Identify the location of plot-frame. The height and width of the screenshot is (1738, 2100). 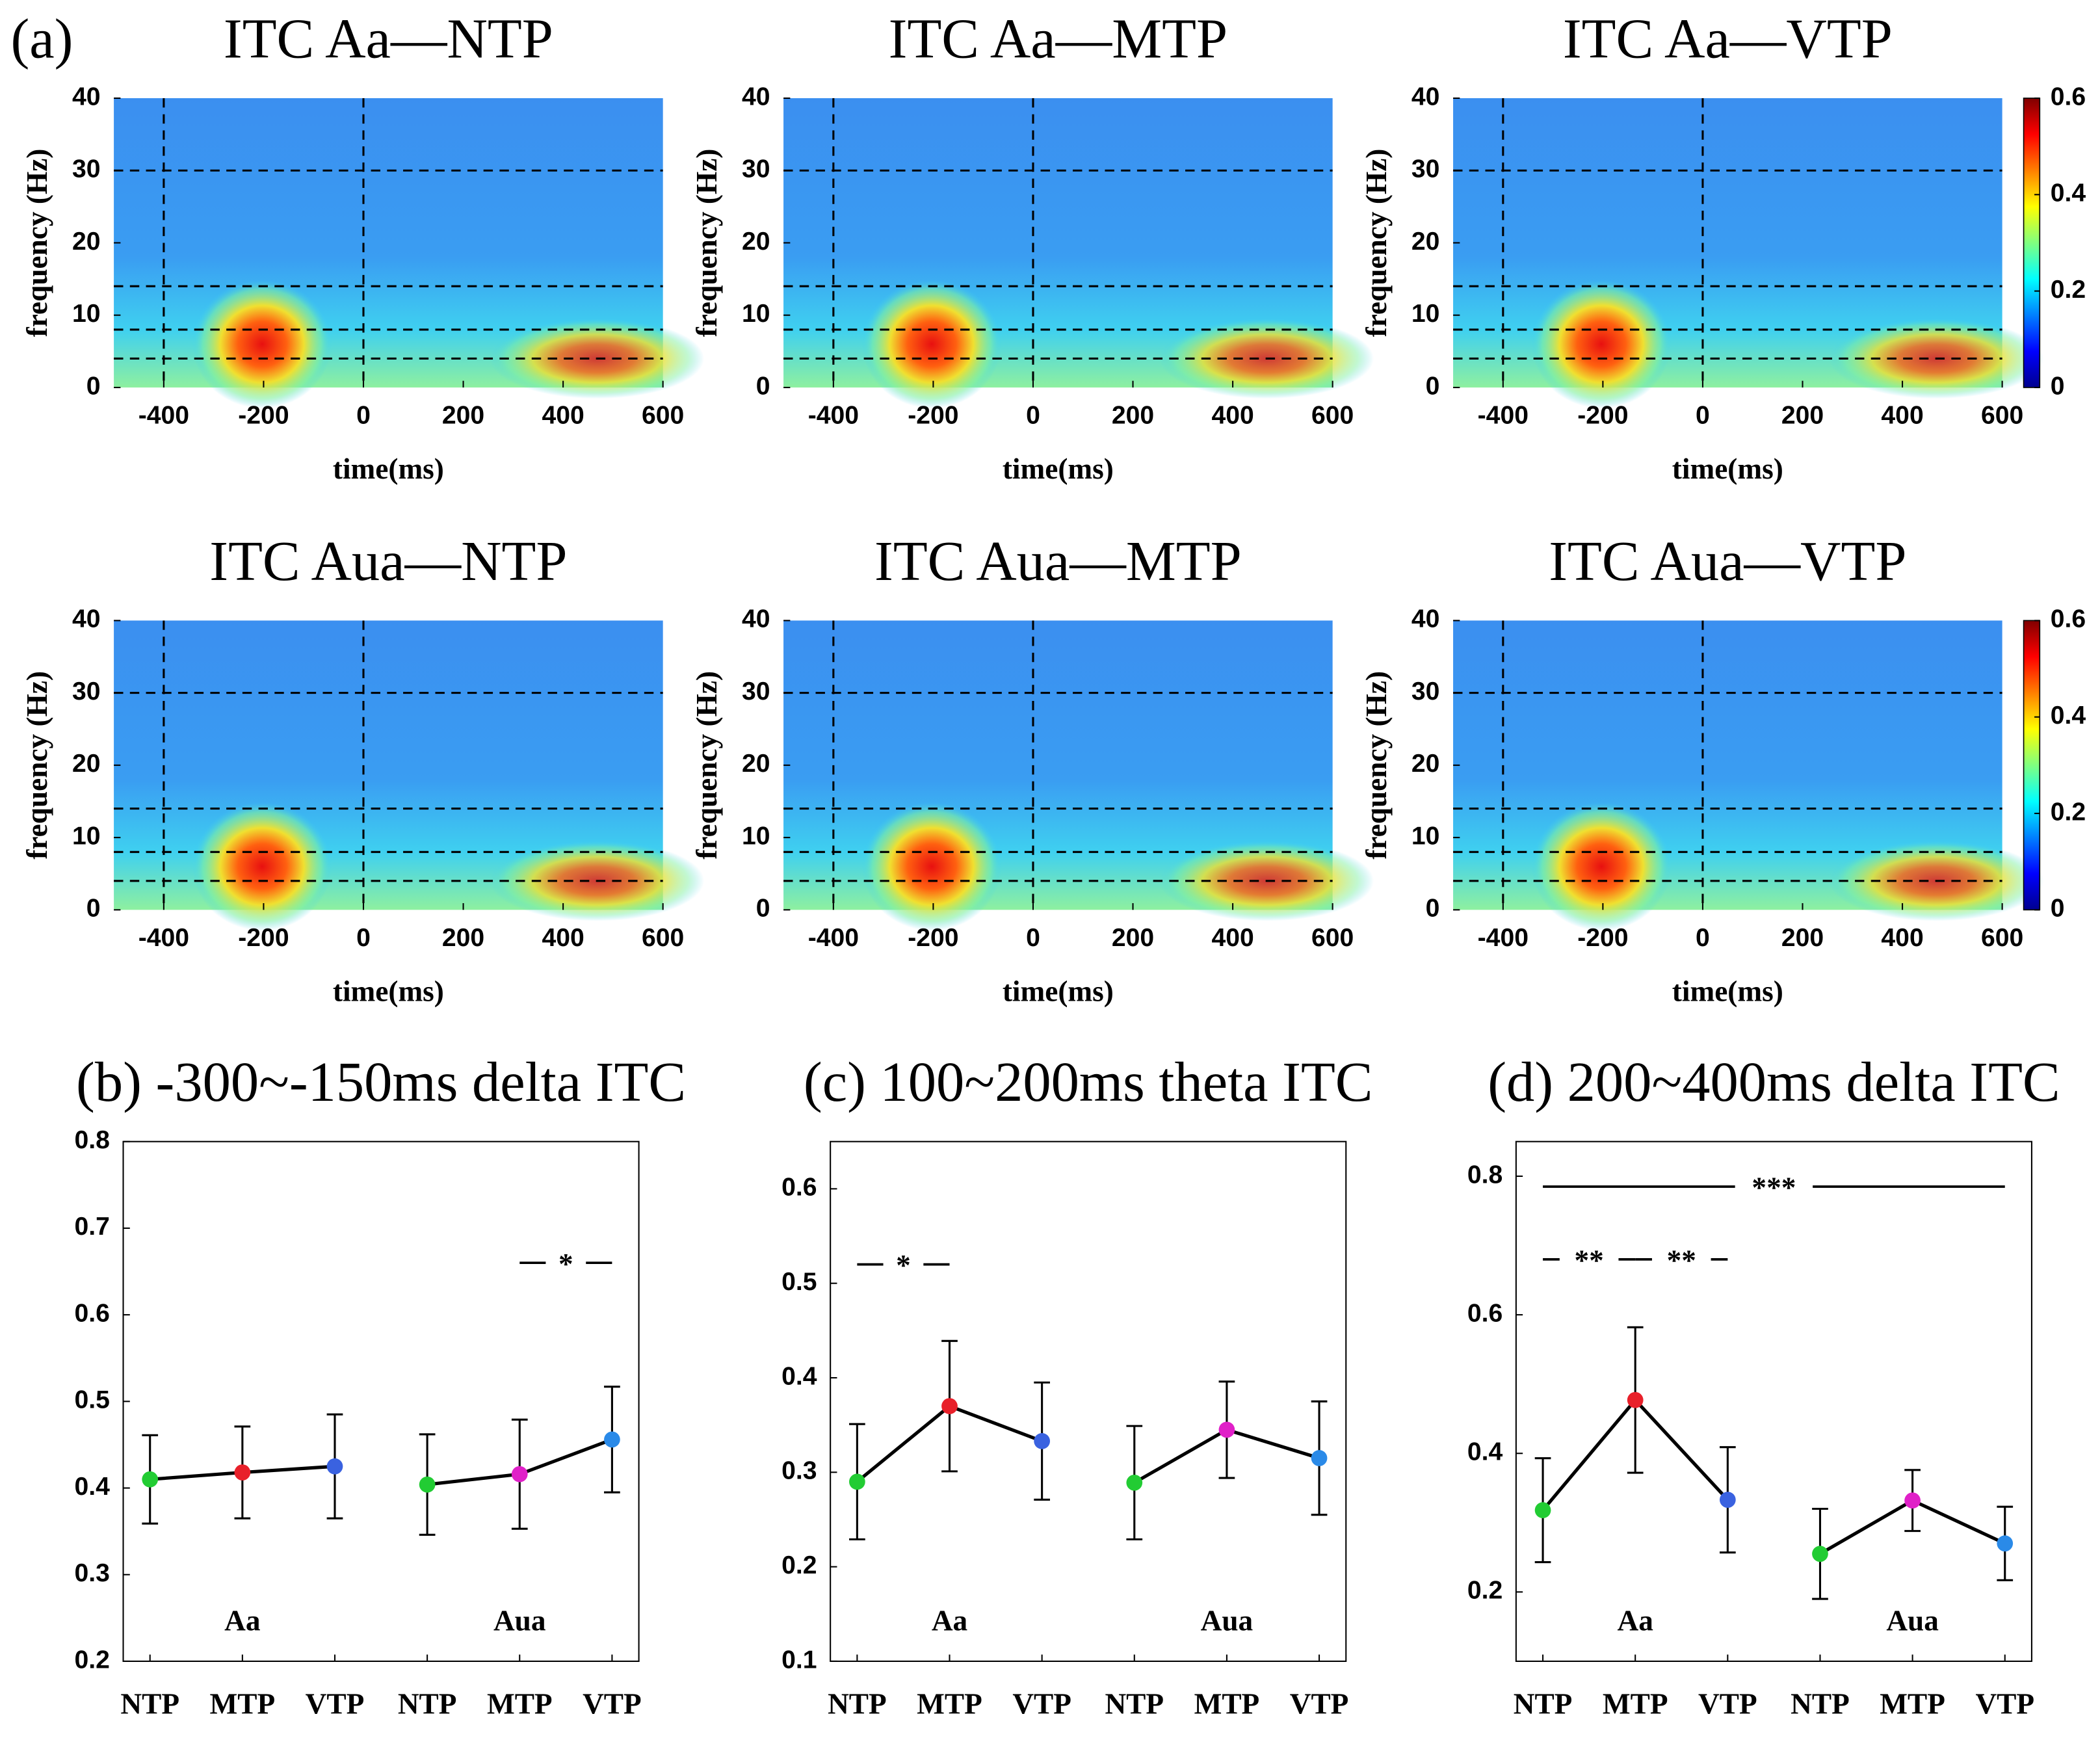
(1773, 1401).